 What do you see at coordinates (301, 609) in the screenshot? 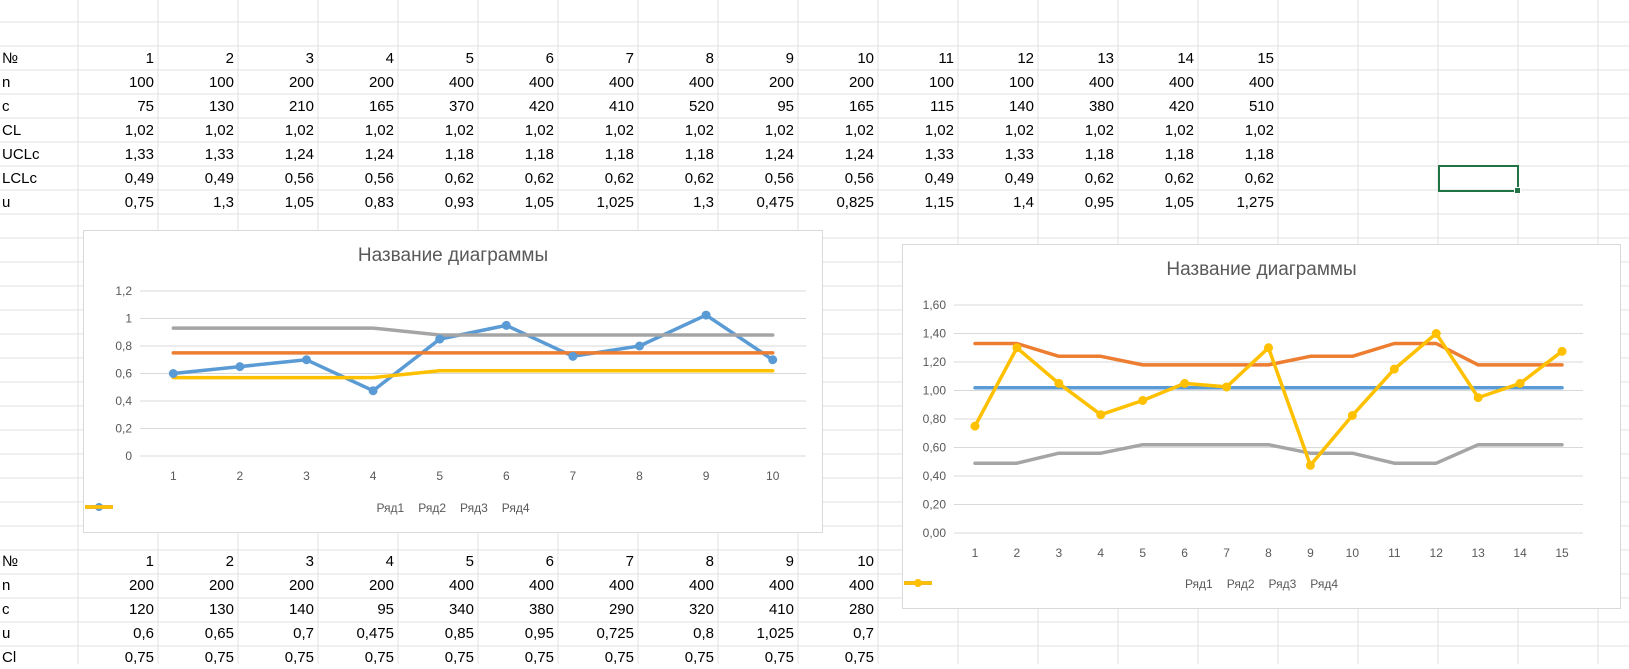
I see `table-cell: 140` at bounding box center [301, 609].